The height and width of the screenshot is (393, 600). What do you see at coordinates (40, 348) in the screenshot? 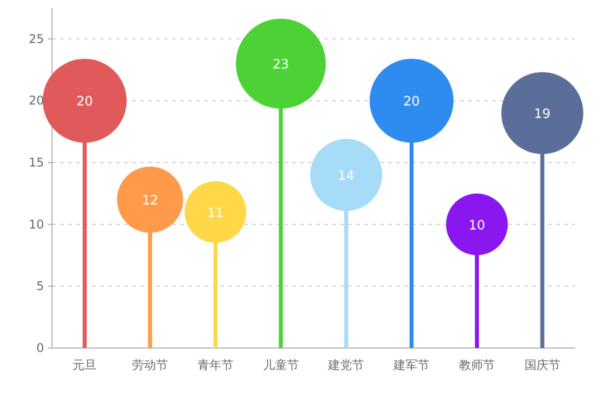
I see `y-tick-label: 0` at bounding box center [40, 348].